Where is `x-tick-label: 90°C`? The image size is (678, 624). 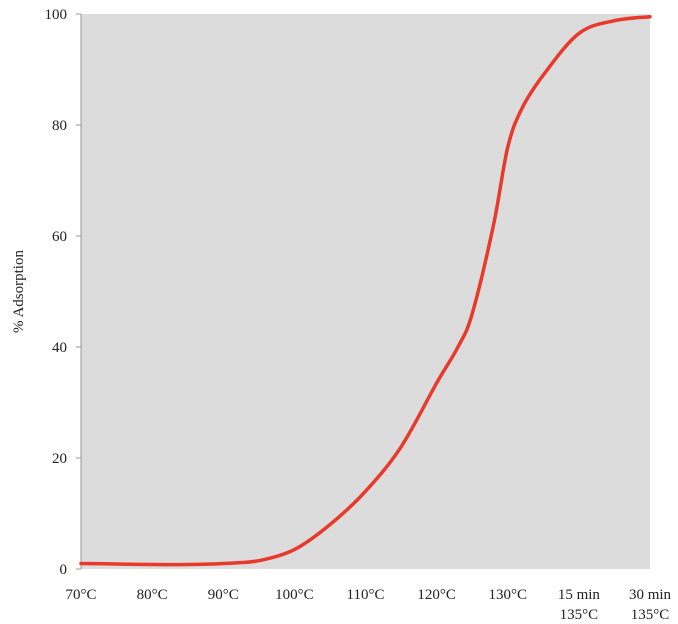 x-tick-label: 90°C is located at coordinates (223, 595).